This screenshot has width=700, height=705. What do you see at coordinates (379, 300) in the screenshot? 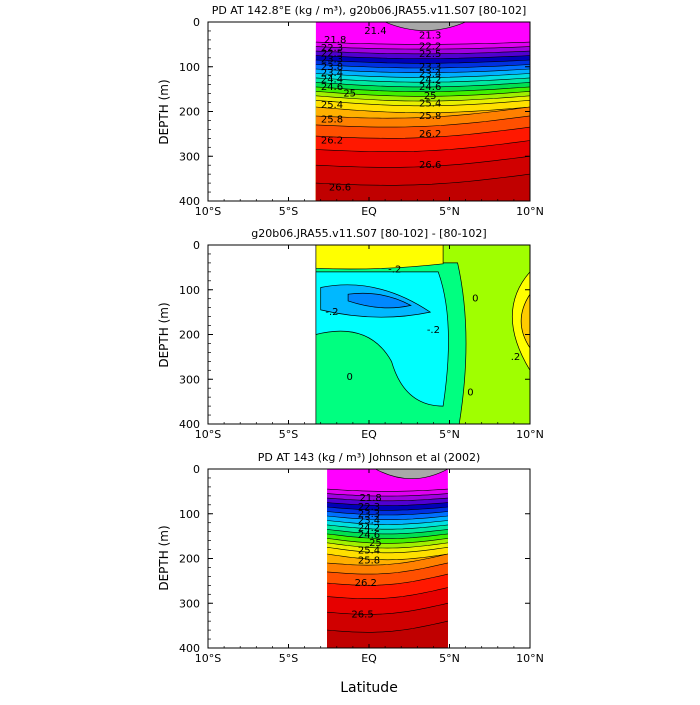
I see `diff-region-most-negative` at bounding box center [379, 300].